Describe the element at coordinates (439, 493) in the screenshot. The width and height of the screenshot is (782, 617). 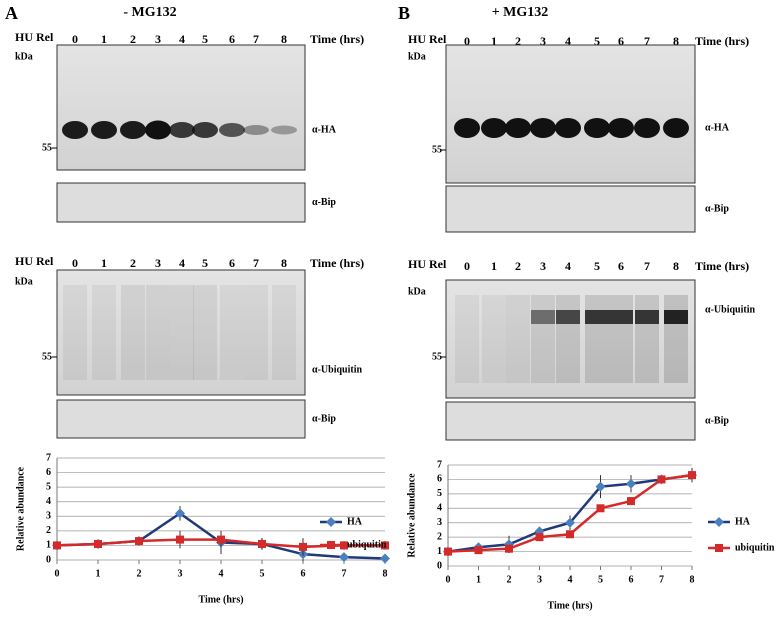
I see `y-tick-label: 5` at that location.